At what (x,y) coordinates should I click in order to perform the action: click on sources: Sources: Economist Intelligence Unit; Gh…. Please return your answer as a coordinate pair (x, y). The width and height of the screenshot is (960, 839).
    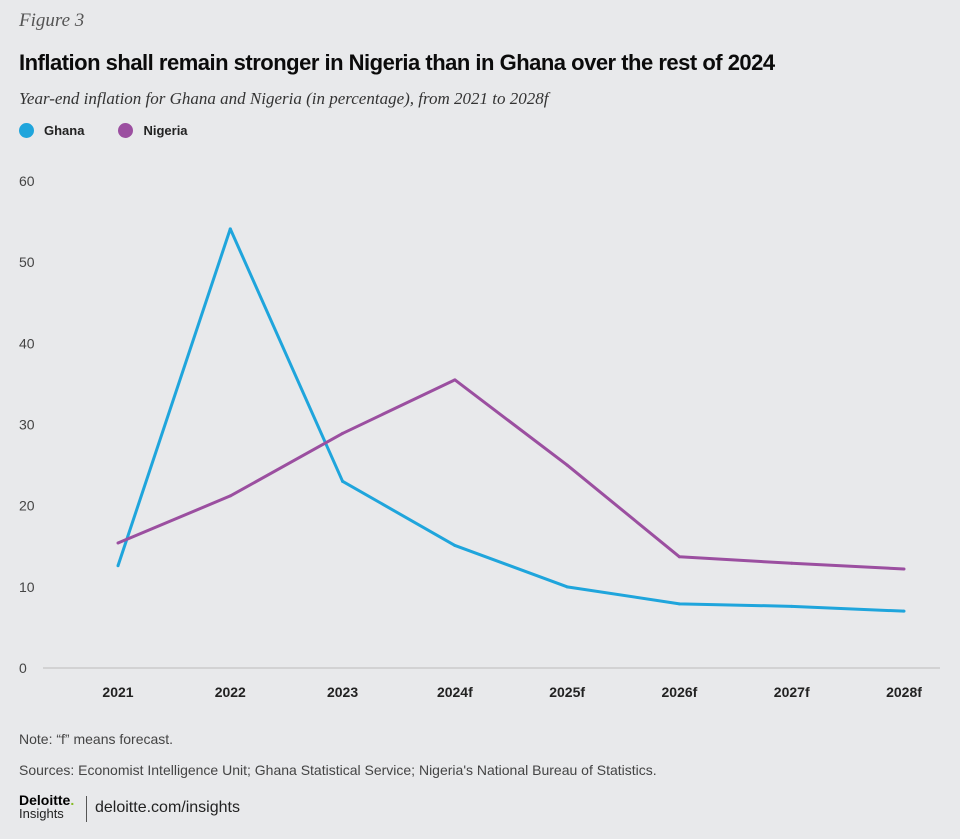
    Looking at the image, I should click on (338, 770).